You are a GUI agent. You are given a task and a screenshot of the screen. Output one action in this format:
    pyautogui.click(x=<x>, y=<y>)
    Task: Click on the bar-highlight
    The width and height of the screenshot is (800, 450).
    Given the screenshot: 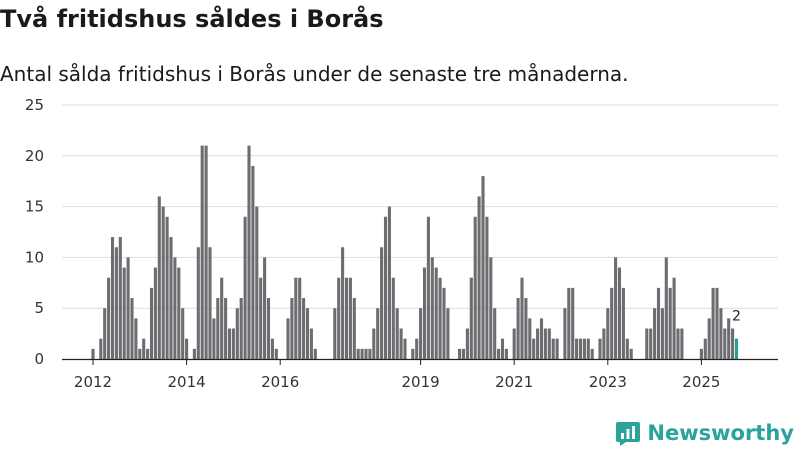 What is the action you would take?
    pyautogui.click(x=736, y=348)
    